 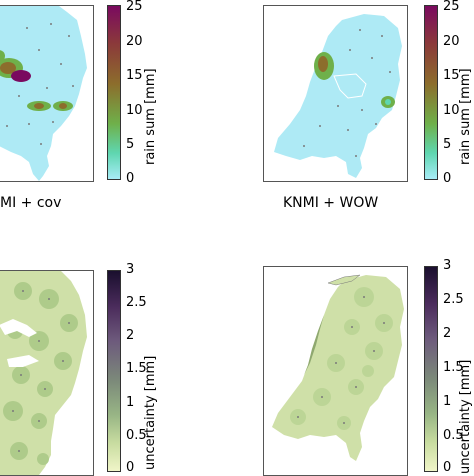 I want to click on unc-tick-left: 0.5, so click(x=136, y=435).